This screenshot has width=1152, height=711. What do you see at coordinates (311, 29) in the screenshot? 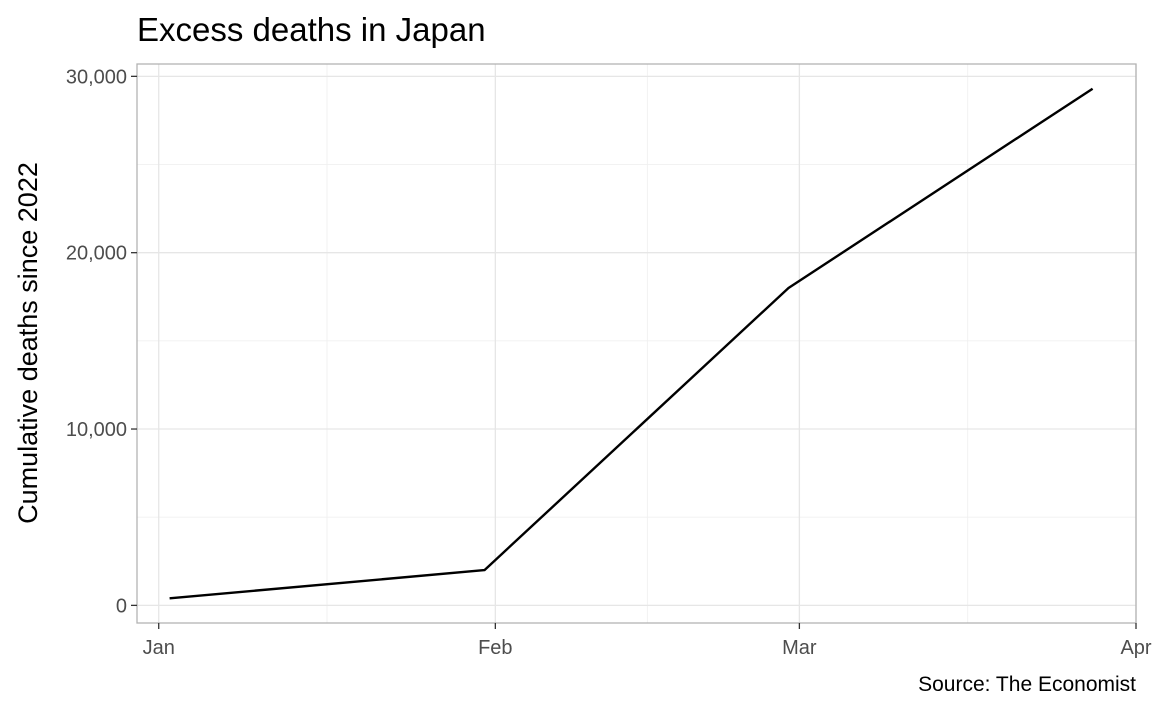
I see `chart-title: Excess deaths in Japan` at bounding box center [311, 29].